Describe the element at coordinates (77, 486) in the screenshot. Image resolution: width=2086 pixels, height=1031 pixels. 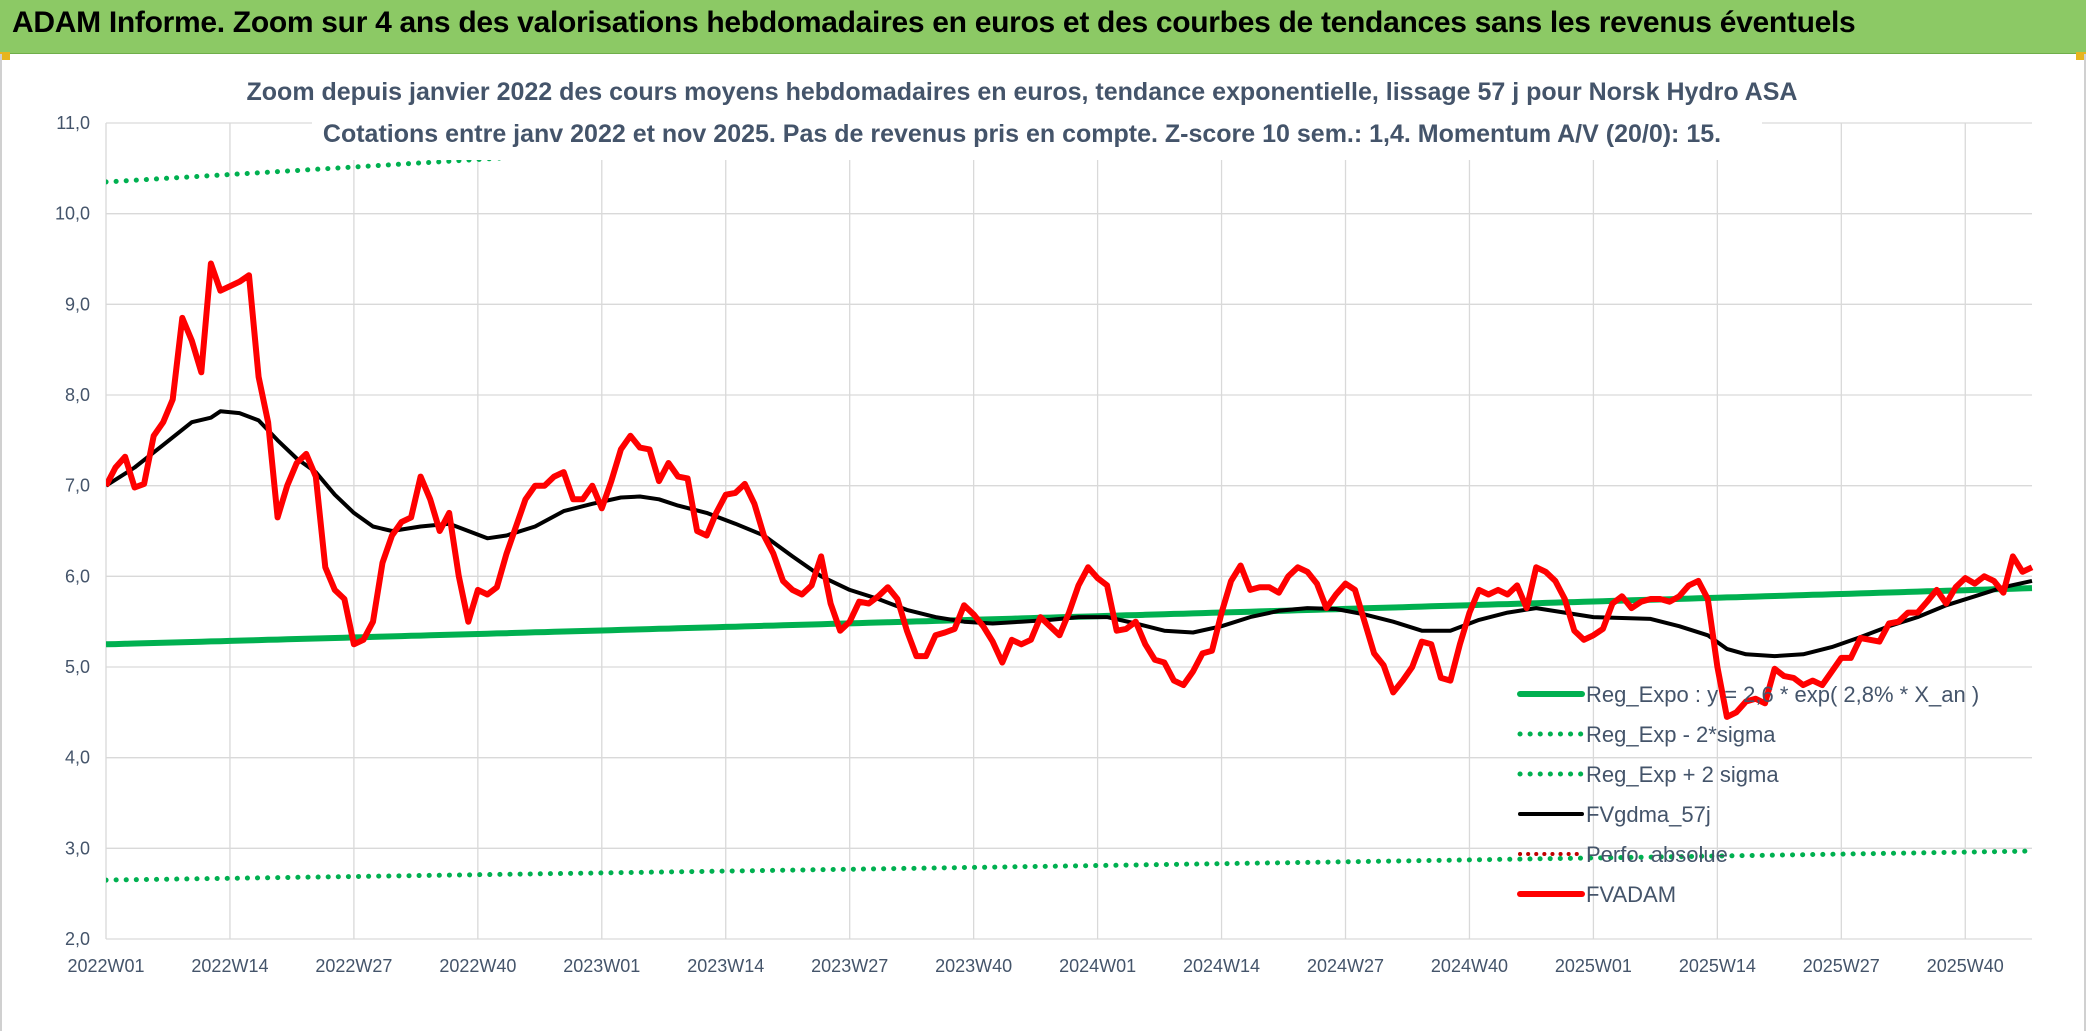
I see `y-tick-label: 7,0` at that location.